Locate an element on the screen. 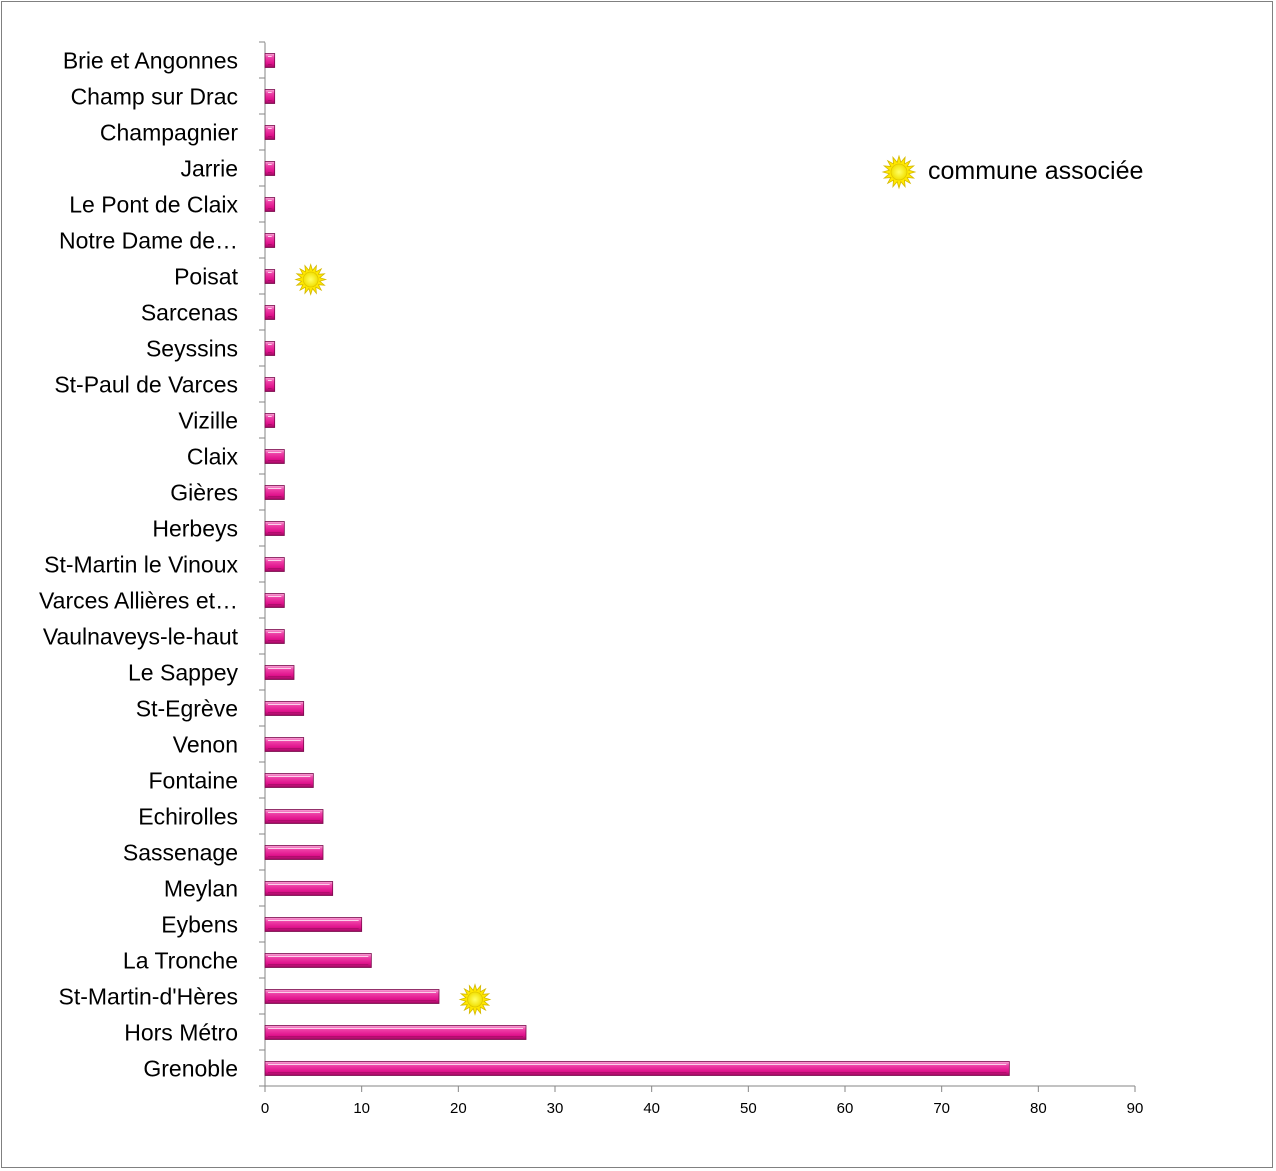 The image size is (1276, 1171). category-label: Venon is located at coordinates (205, 745).